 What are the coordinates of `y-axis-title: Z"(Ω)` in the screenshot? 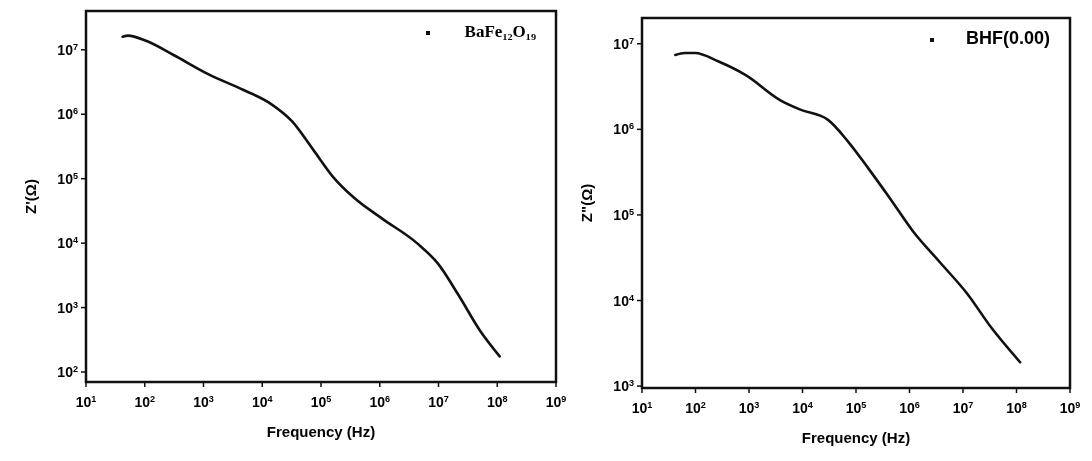 It's located at (586, 203).